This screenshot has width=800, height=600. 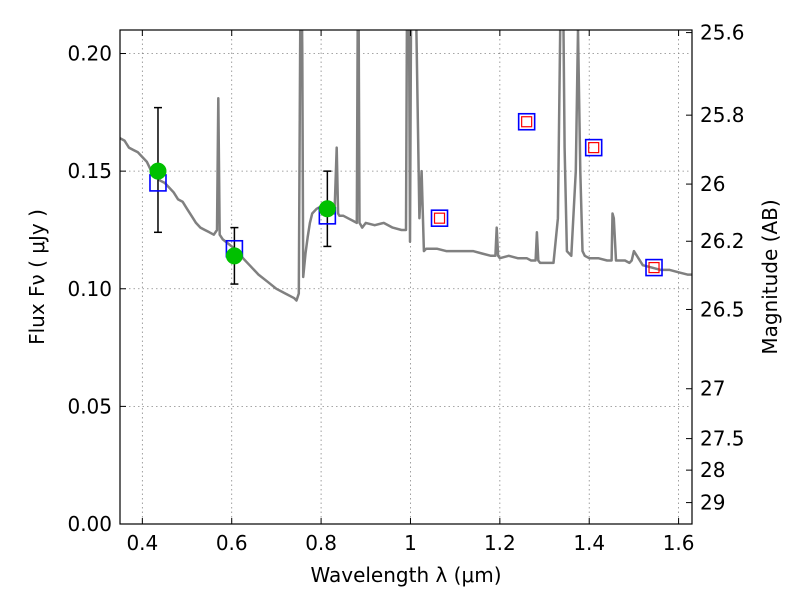 What do you see at coordinates (500, 543) in the screenshot?
I see `x-tick-label: 1.2` at bounding box center [500, 543].